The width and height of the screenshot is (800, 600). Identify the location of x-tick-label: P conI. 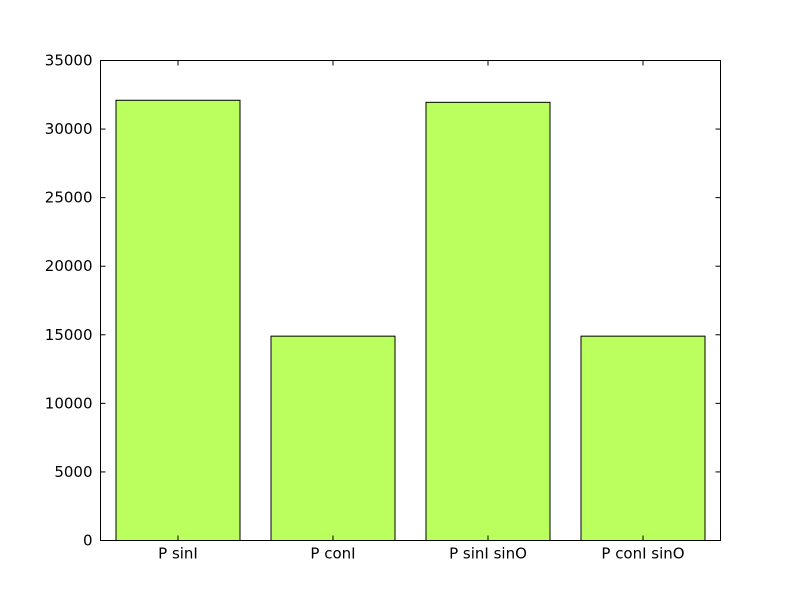
(332, 554).